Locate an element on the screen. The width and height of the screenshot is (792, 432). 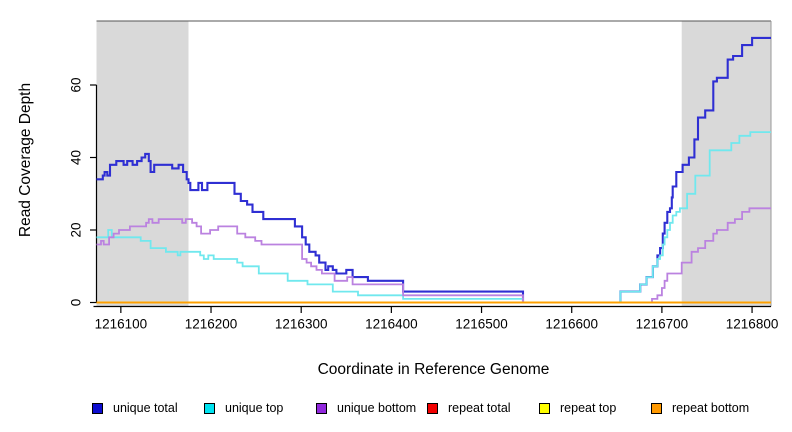
legend-label-repeat-bottom: repeat bottom is located at coordinates (711, 408).